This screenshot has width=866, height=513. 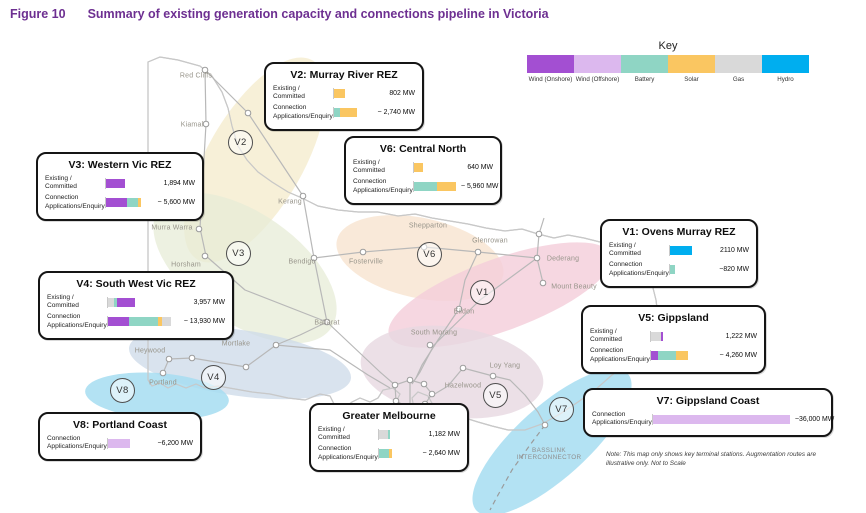 I want to click on key-swatch-gas, so click(x=738, y=64).